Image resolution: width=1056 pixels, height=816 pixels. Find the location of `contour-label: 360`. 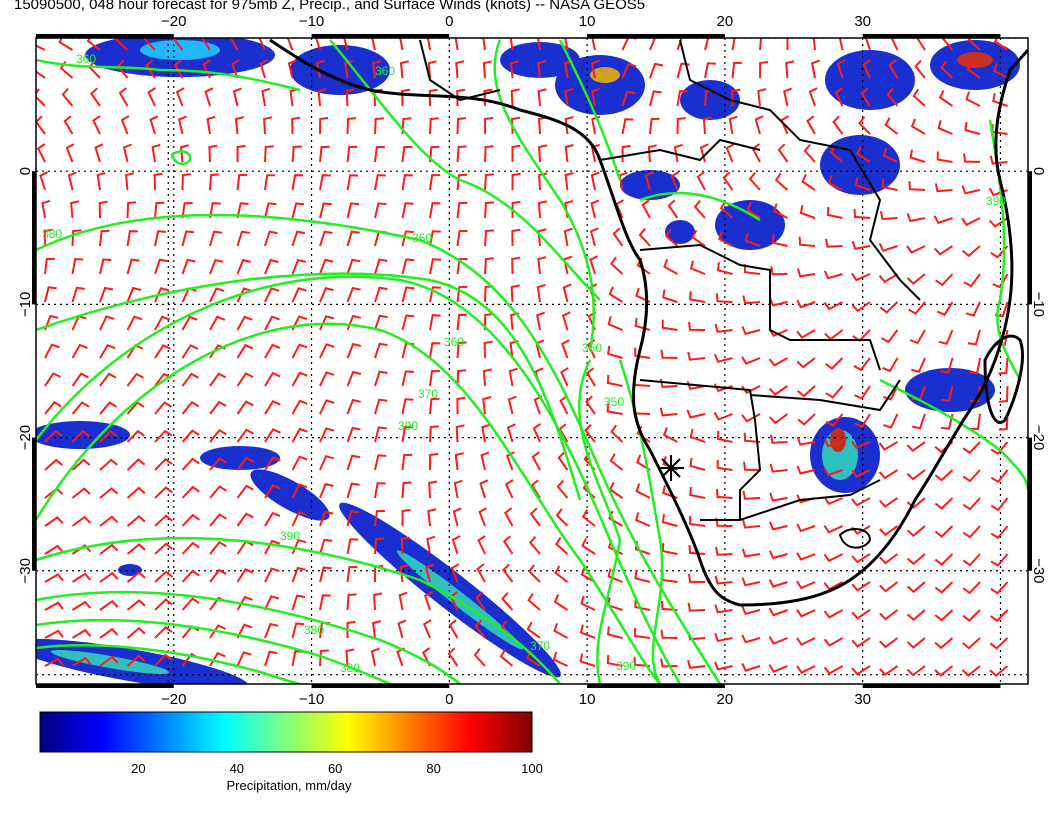

contour-label: 360 is located at coordinates (385, 71).